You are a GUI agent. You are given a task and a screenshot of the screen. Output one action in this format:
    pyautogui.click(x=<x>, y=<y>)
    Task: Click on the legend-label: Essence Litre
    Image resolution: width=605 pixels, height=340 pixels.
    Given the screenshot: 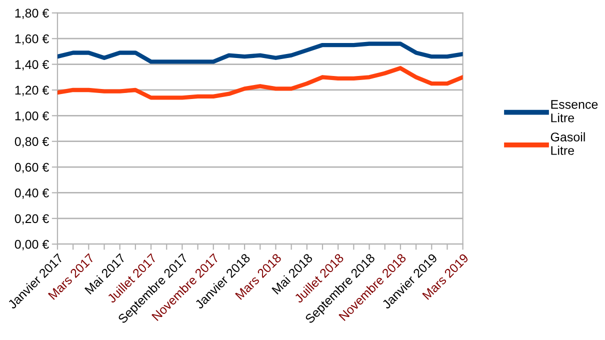 What is the action you would take?
    pyautogui.click(x=574, y=111)
    